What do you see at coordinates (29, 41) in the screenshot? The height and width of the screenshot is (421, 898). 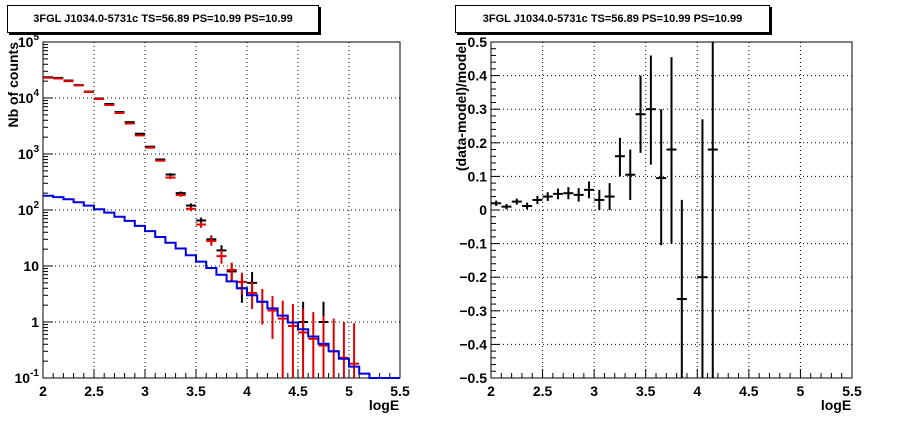 I see `y-tick-label: 10⁵` at bounding box center [29, 41].